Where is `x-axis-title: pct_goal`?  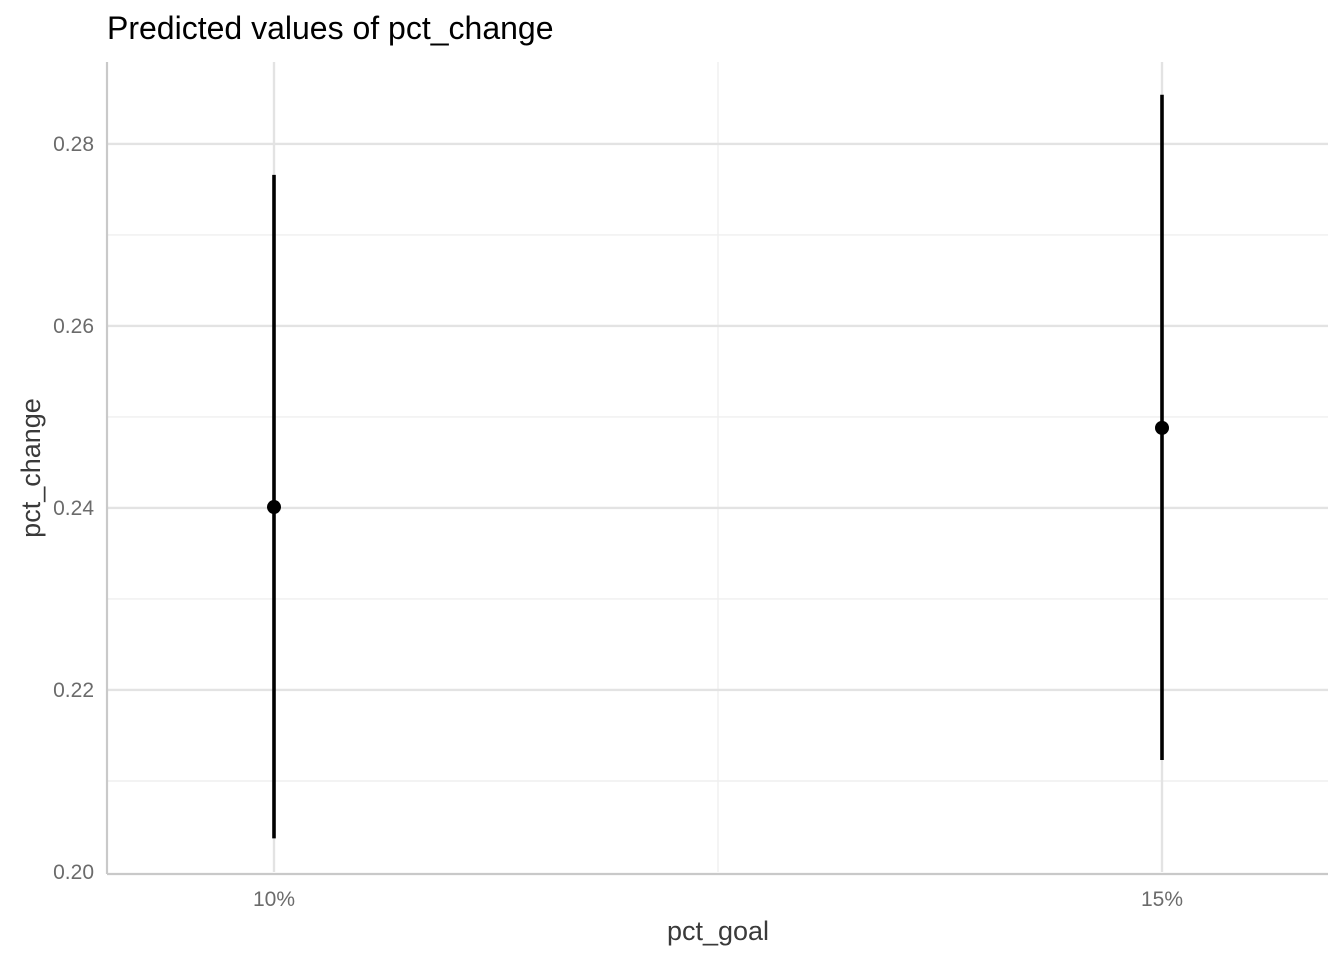
x-axis-title: pct_goal is located at coordinates (718, 931).